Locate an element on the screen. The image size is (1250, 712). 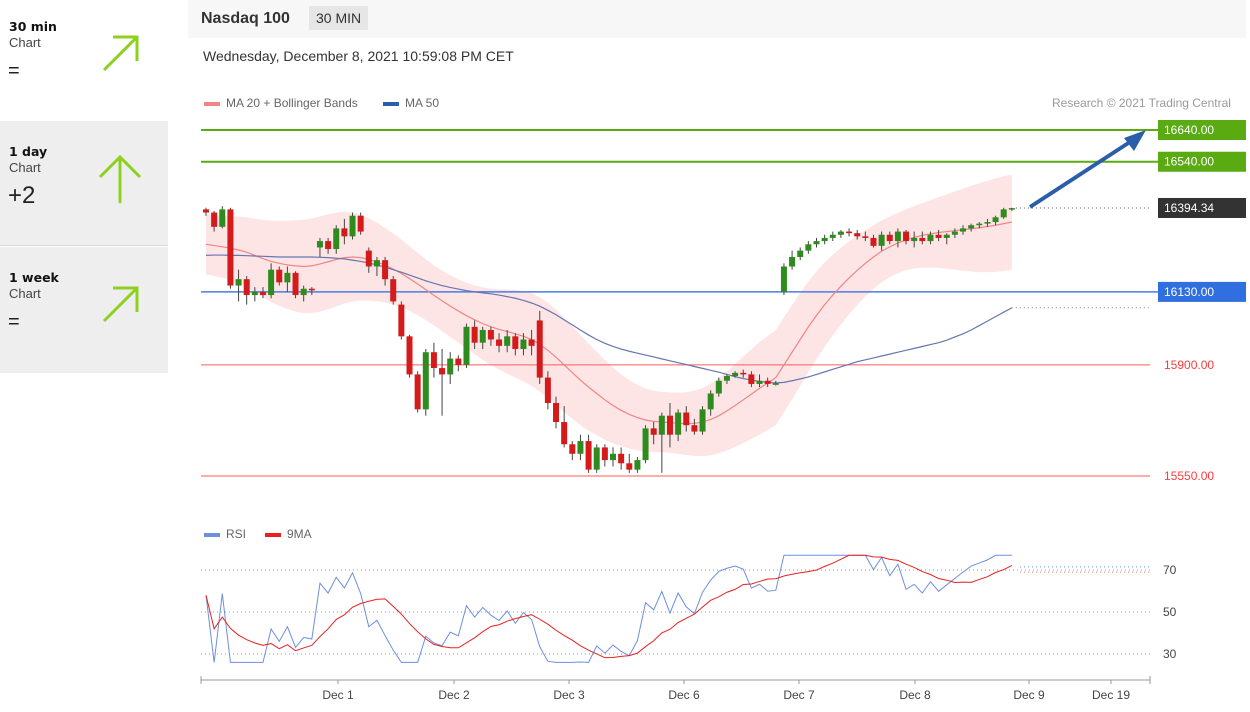
timeframe-name: 1 week is located at coordinates (34, 277).